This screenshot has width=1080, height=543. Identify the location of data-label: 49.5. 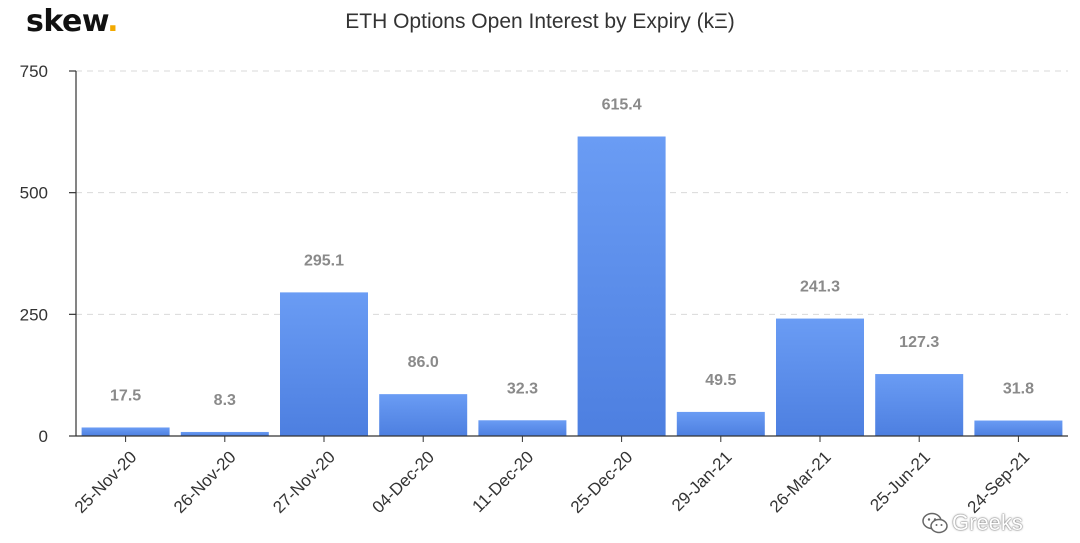
(720, 380).